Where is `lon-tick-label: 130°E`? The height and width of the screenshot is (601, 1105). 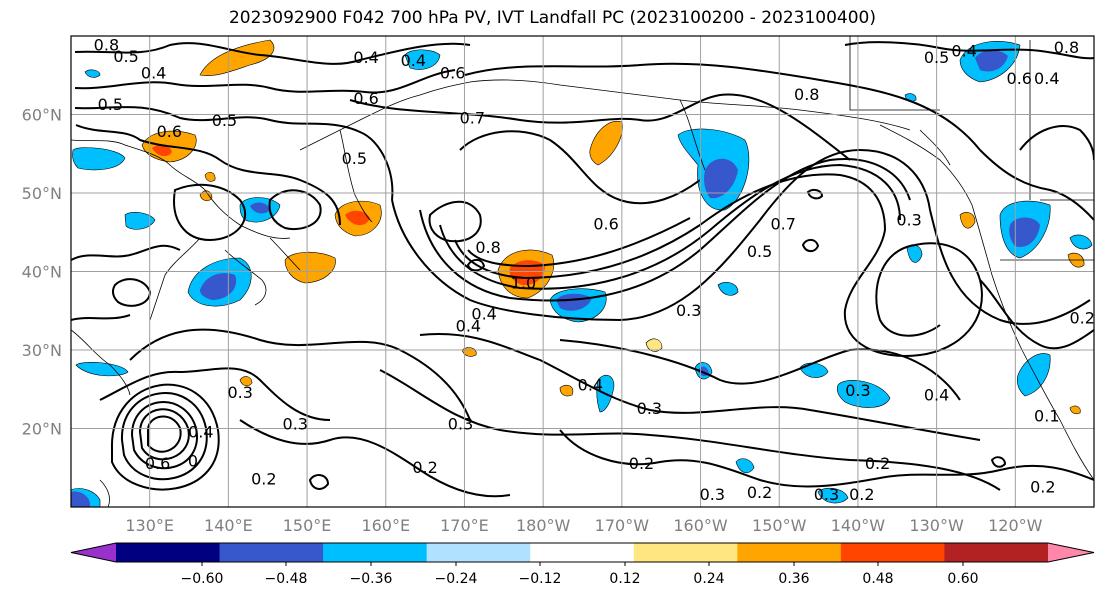 lon-tick-label: 130°E is located at coordinates (149, 525).